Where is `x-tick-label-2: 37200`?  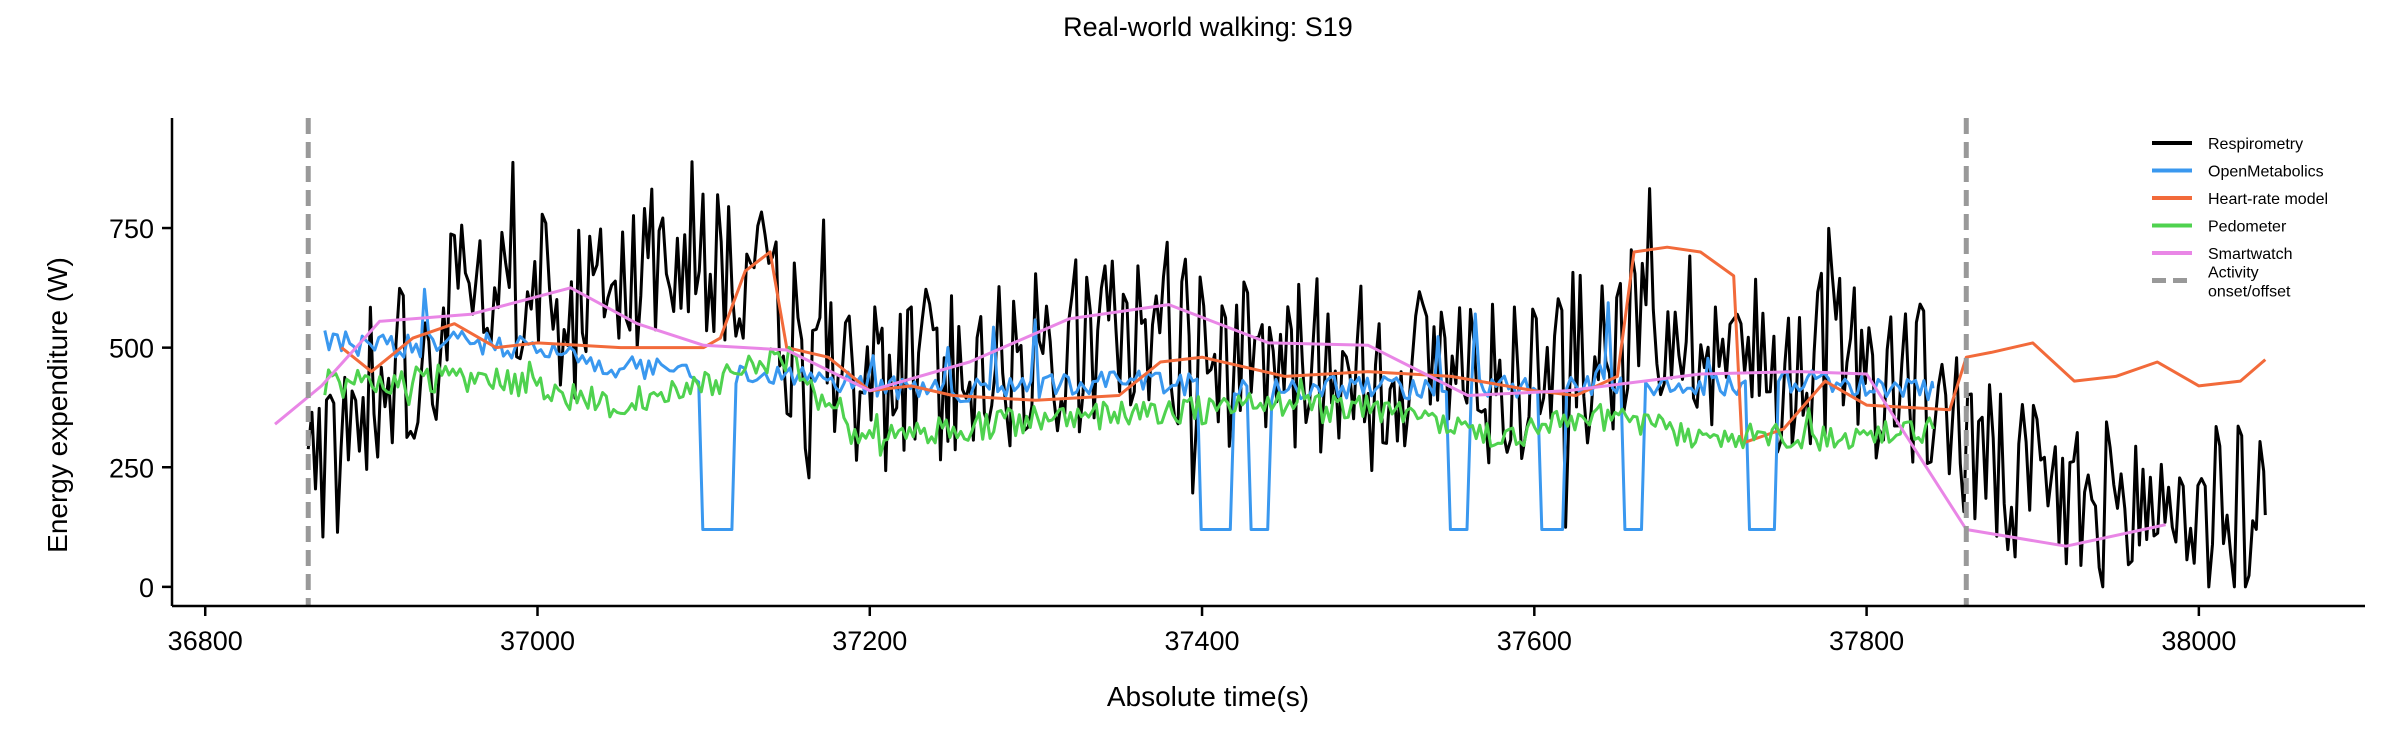
x-tick-label-2: 37200 is located at coordinates (869, 641).